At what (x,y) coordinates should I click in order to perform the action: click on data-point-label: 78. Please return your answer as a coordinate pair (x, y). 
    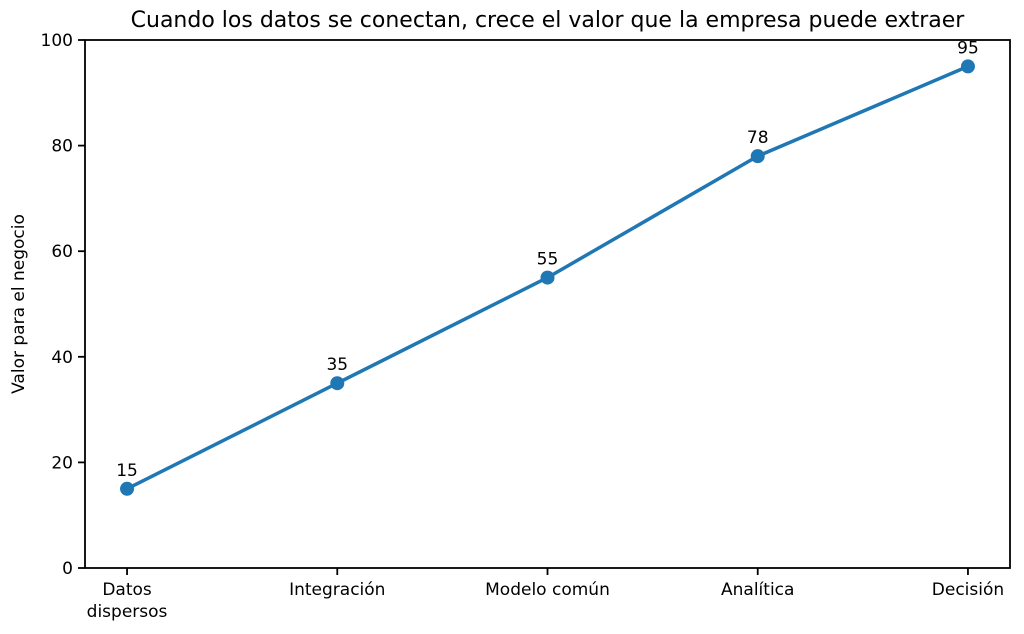
    Looking at the image, I should click on (758, 138).